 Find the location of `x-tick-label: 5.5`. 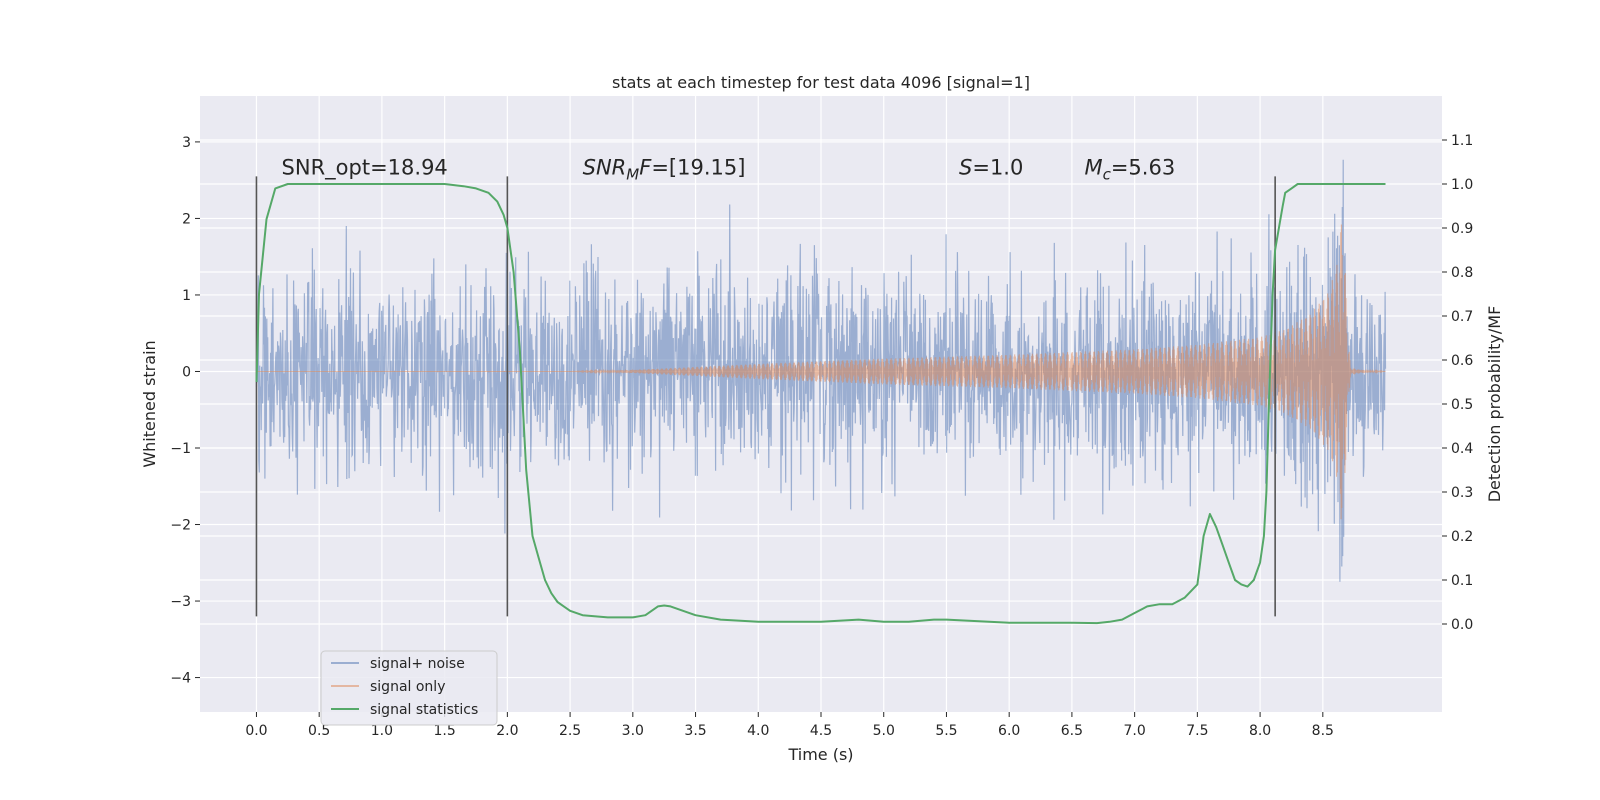

x-tick-label: 5.5 is located at coordinates (946, 731).